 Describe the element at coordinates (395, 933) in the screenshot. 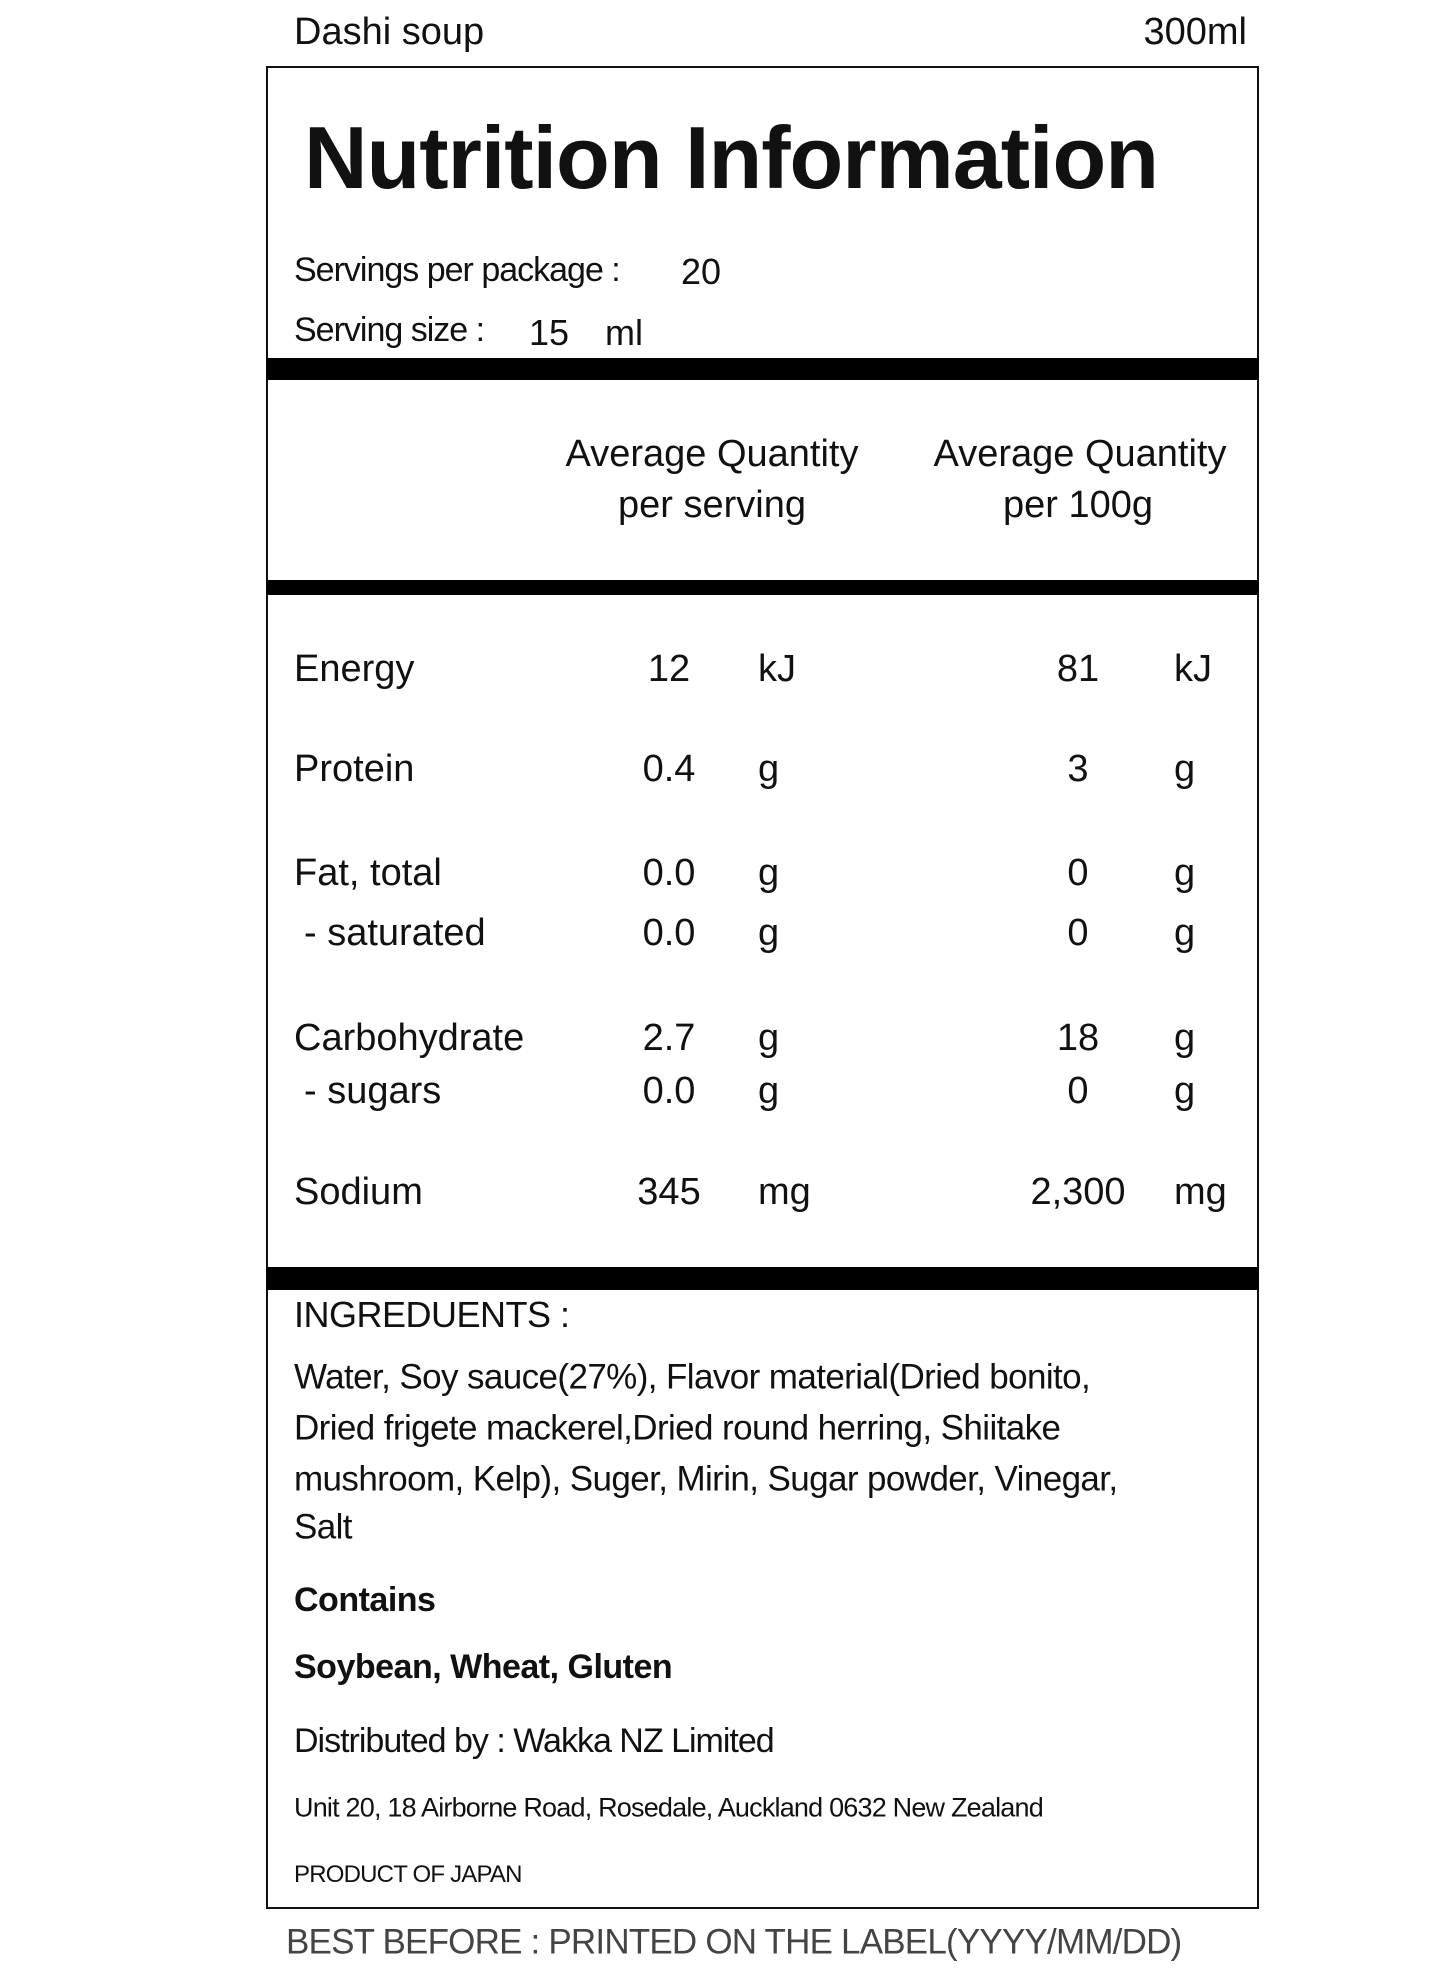

I see `nutrient-label: - saturated` at that location.